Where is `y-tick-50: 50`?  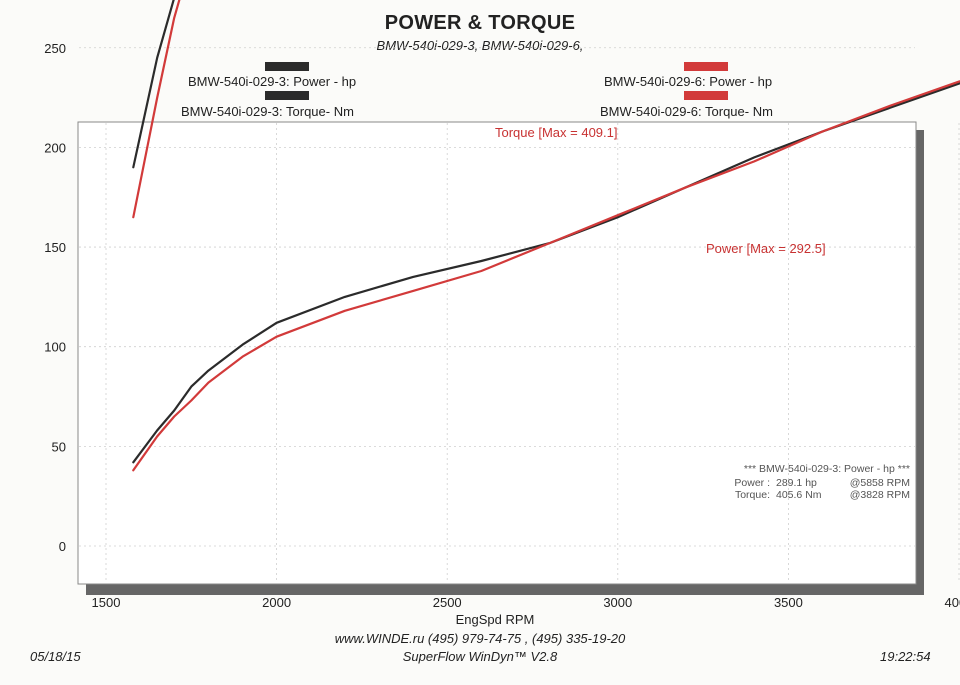 y-tick-50: 50 is located at coordinates (59, 446).